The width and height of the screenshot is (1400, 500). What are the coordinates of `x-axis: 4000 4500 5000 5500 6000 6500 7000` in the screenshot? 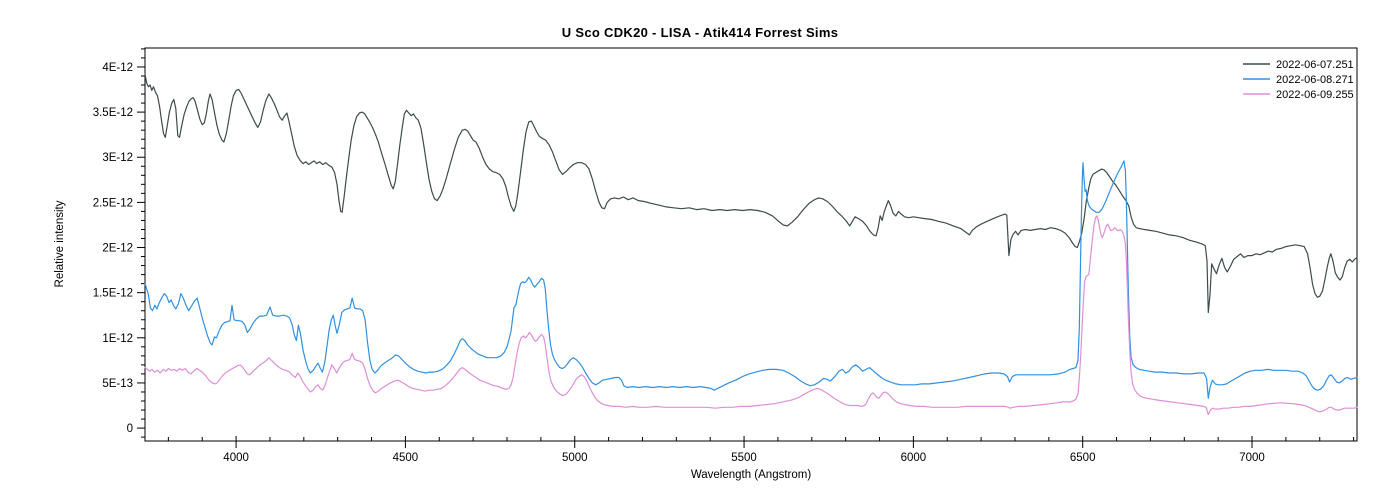 It's located at (761, 450).